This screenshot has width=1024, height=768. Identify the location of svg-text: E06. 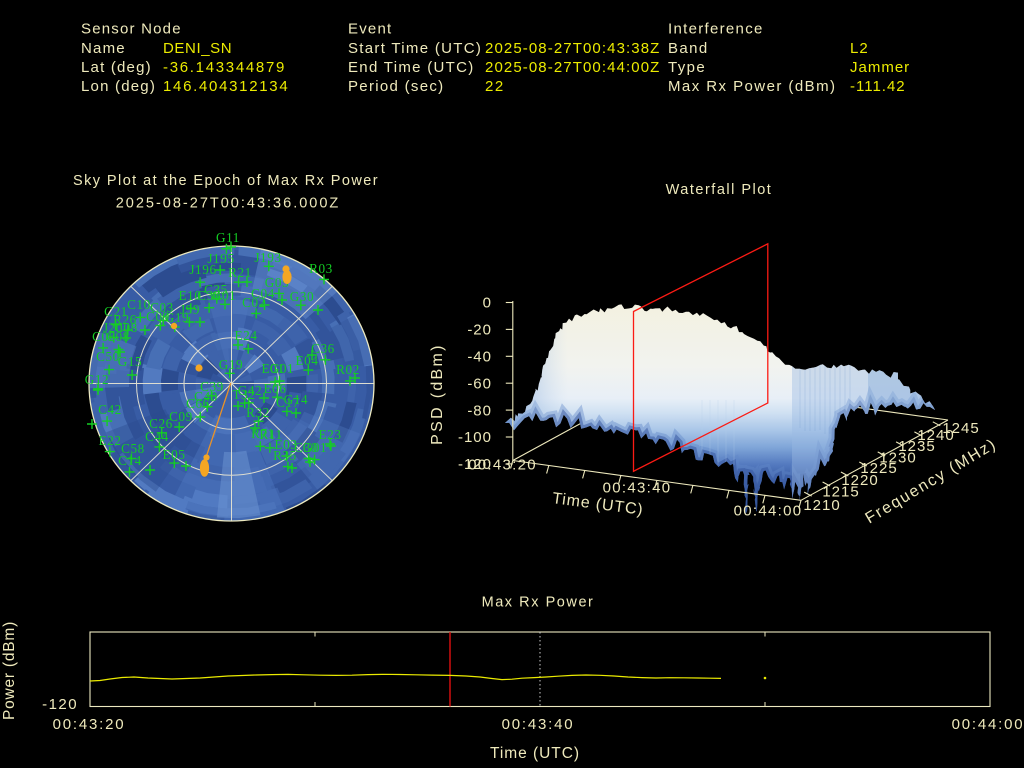
(274, 388).